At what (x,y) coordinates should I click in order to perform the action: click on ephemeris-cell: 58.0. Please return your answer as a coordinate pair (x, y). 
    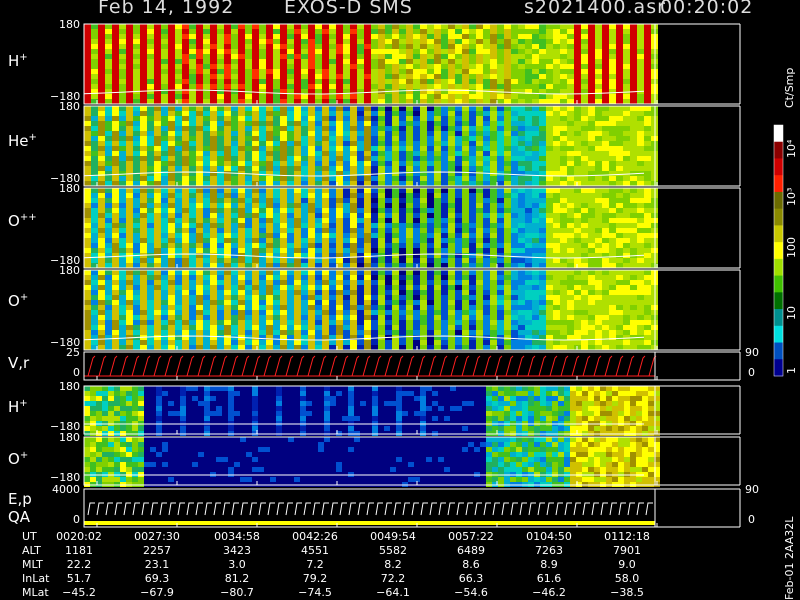
    Looking at the image, I should click on (627, 578).